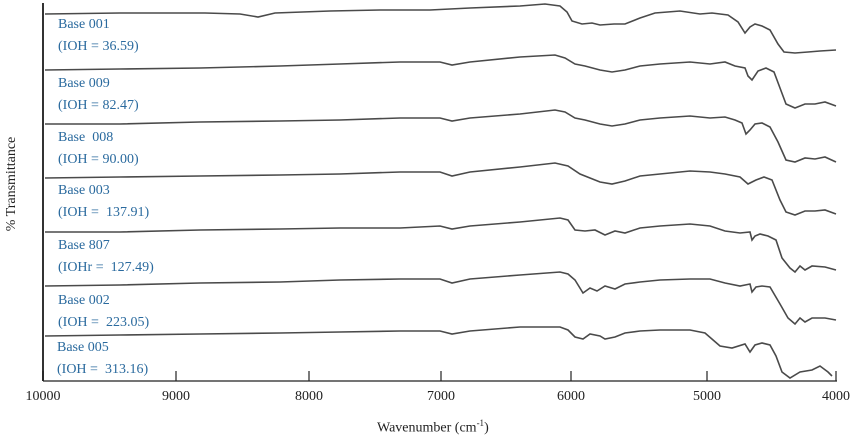 The height and width of the screenshot is (438, 850). What do you see at coordinates (106, 267) in the screenshot?
I see `series-ioh: (IOHr = 127.49)` at bounding box center [106, 267].